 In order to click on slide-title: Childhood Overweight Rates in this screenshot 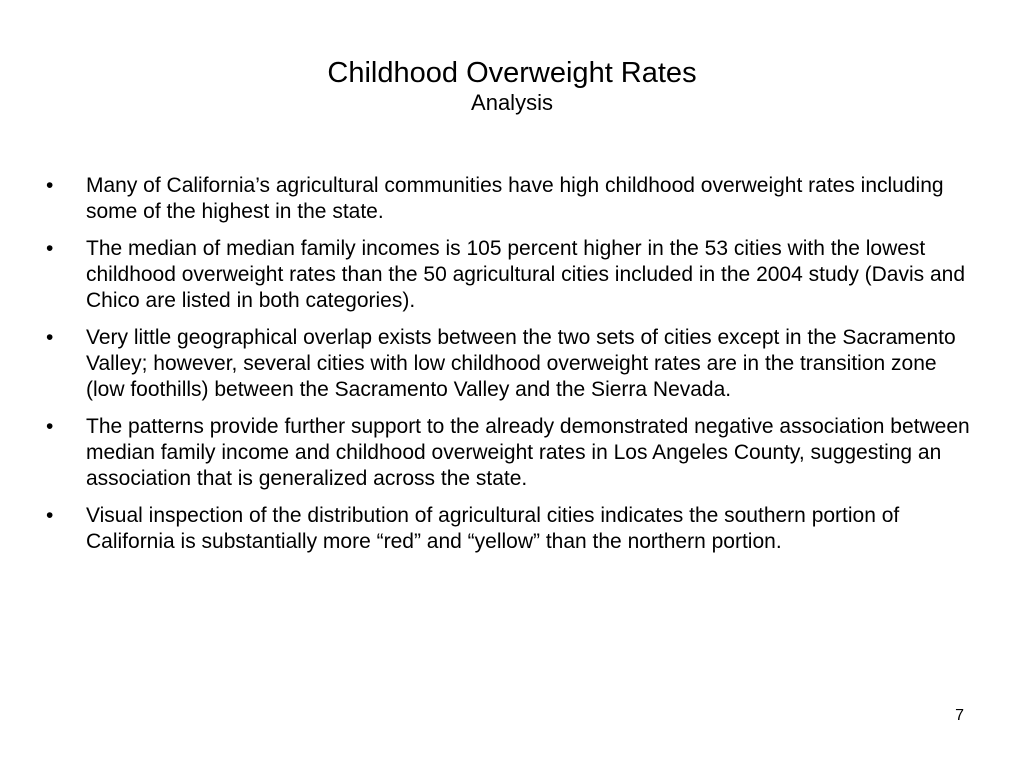, I will do `click(512, 73)`.